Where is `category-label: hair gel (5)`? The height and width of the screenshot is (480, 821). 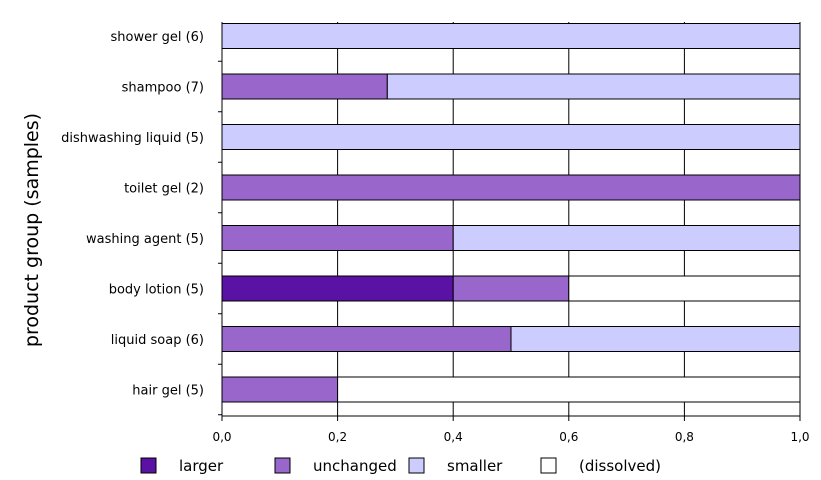
category-label: hair gel (5) is located at coordinates (168, 391).